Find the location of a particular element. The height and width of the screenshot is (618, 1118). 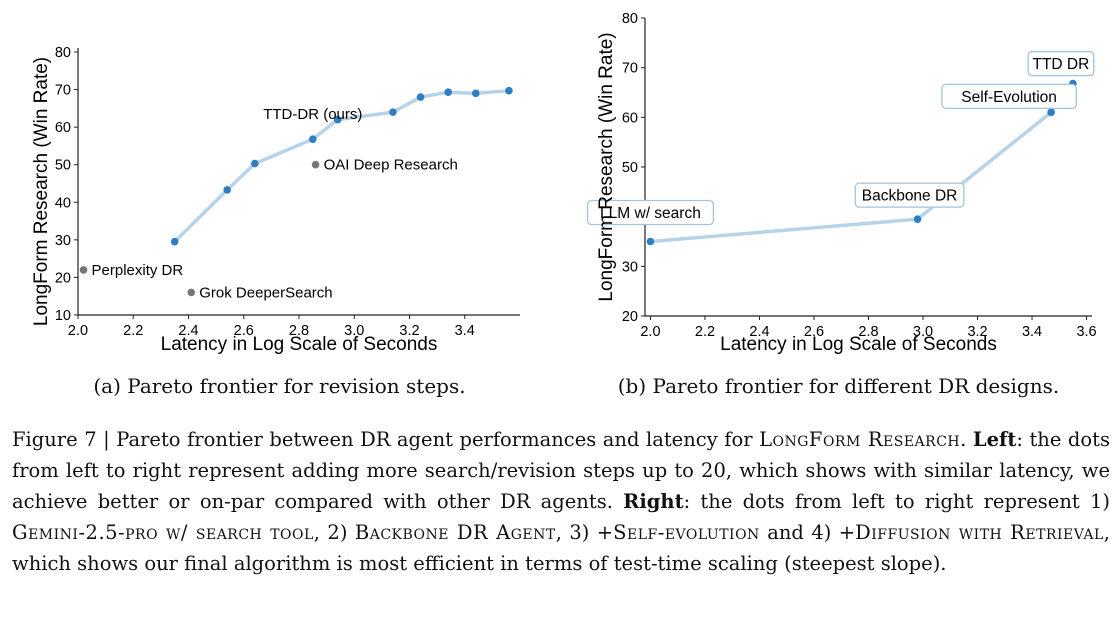

point-label: LLM w/ search is located at coordinates (650, 213).